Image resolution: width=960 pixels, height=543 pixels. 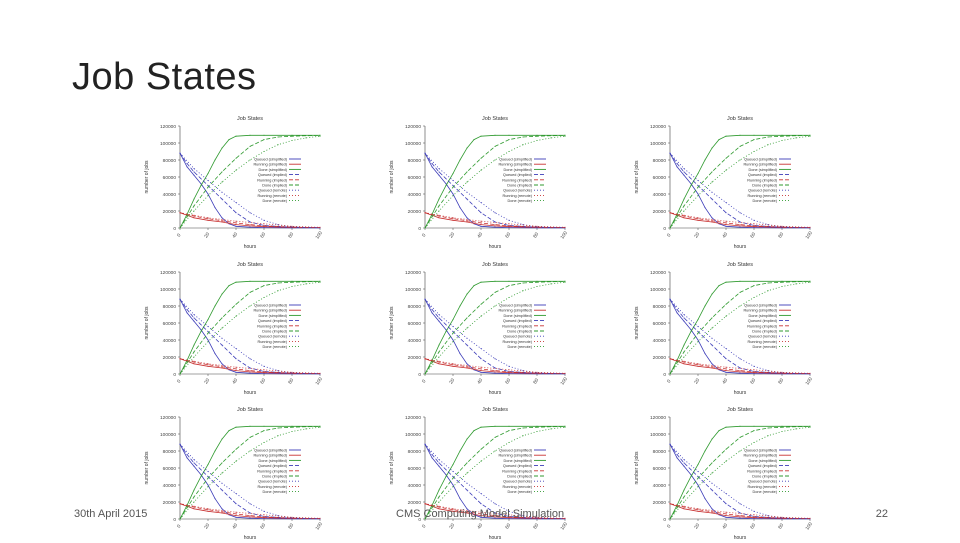 What do you see at coordinates (664, 375) in the screenshot?
I see `y-tick-label: 0` at bounding box center [664, 375].